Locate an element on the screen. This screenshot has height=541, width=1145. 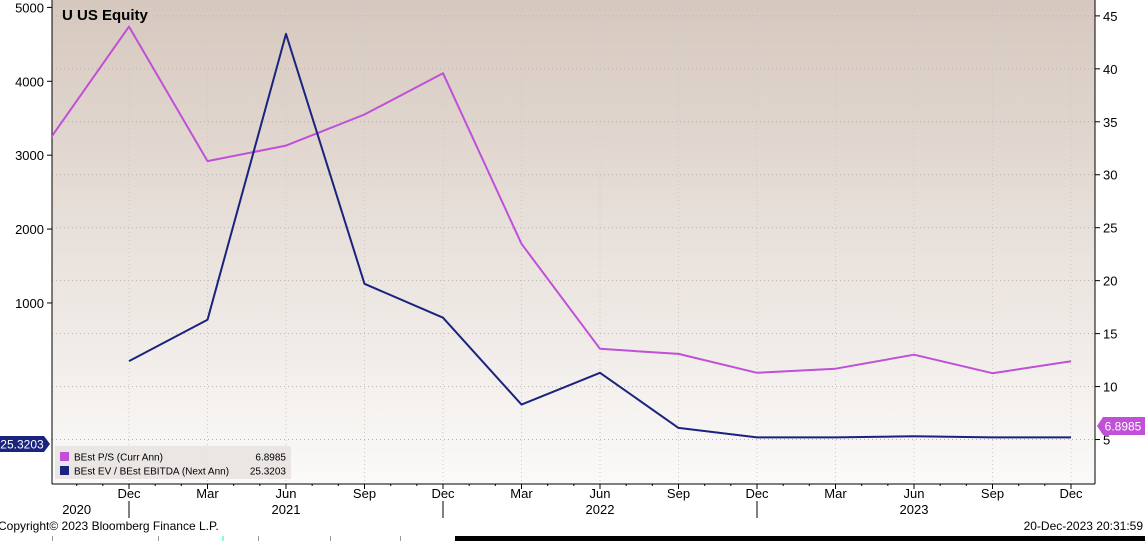
legend-value: 6.8985 is located at coordinates (270, 458).